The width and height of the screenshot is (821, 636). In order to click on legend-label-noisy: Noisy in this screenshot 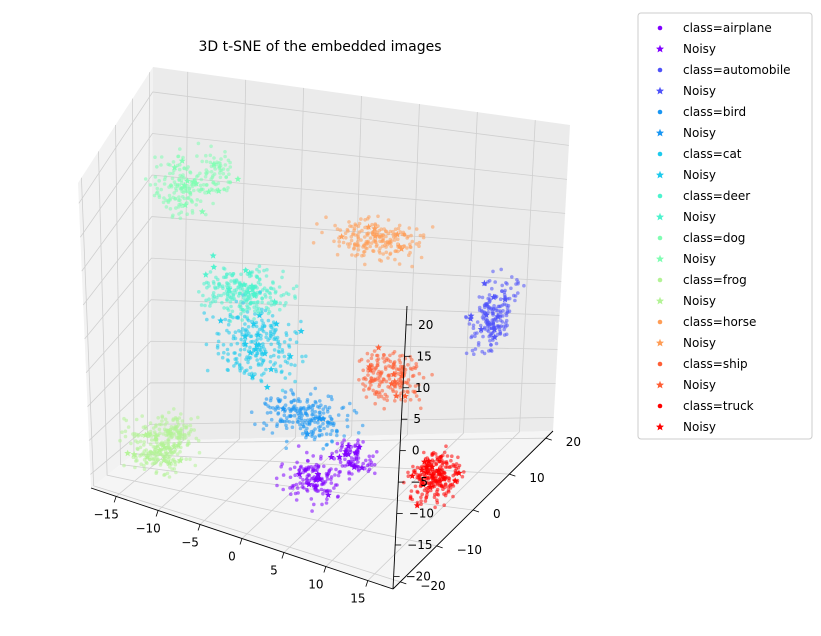, I will do `click(699, 343)`.